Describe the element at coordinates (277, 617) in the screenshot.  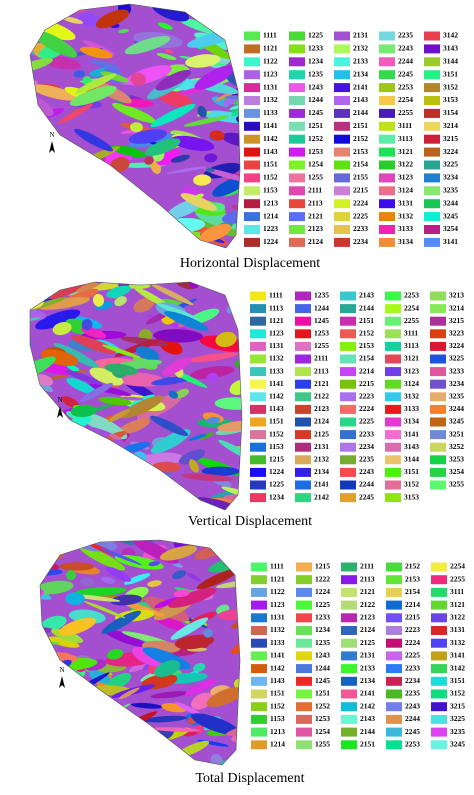
I see `legend-label: 1131` at that location.